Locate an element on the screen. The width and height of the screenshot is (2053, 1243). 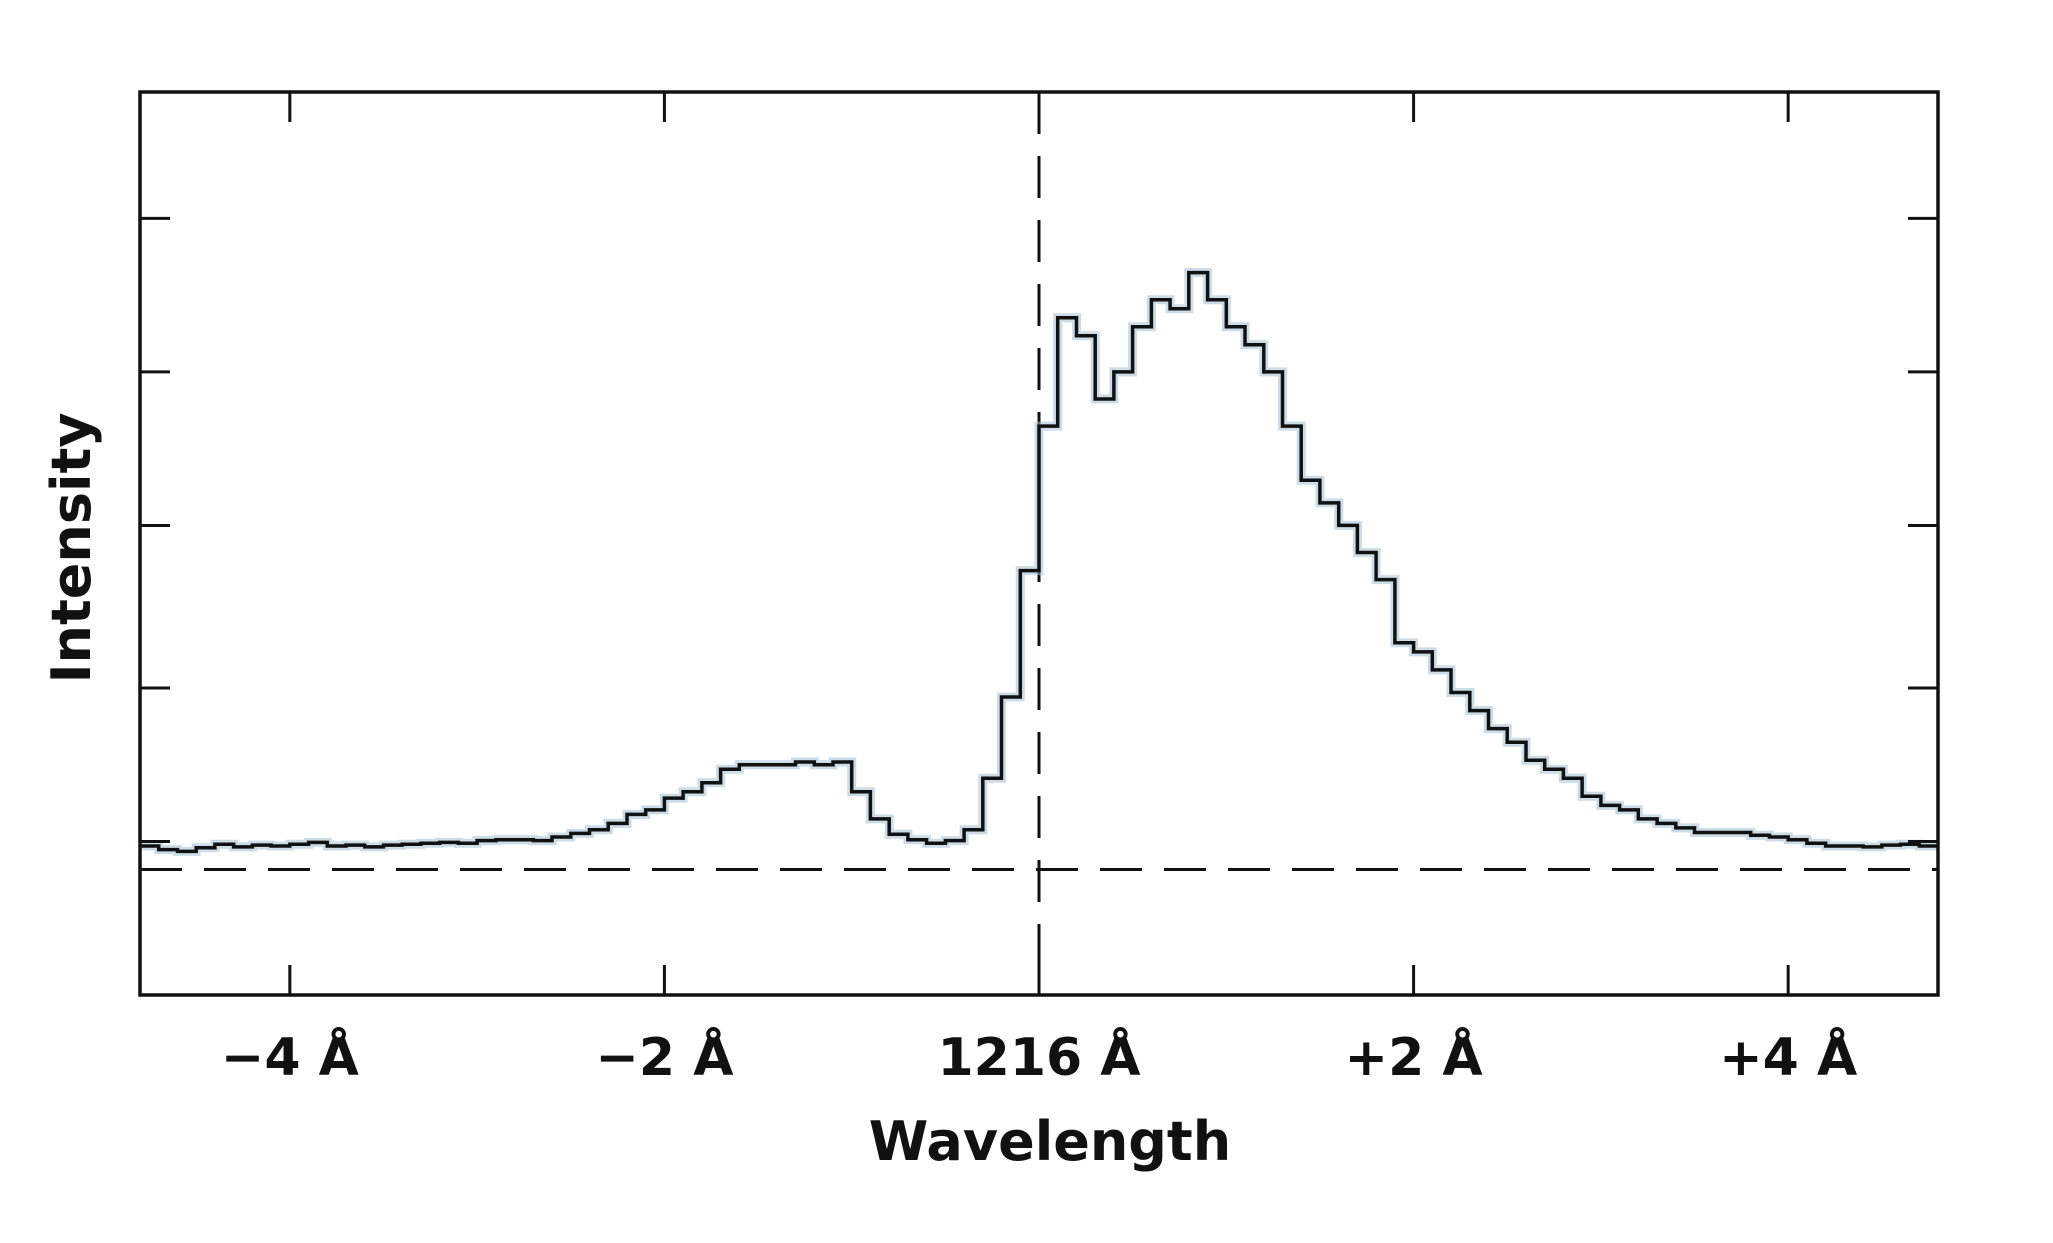
x-tick-label: 1216 Å is located at coordinates (1038, 1057).